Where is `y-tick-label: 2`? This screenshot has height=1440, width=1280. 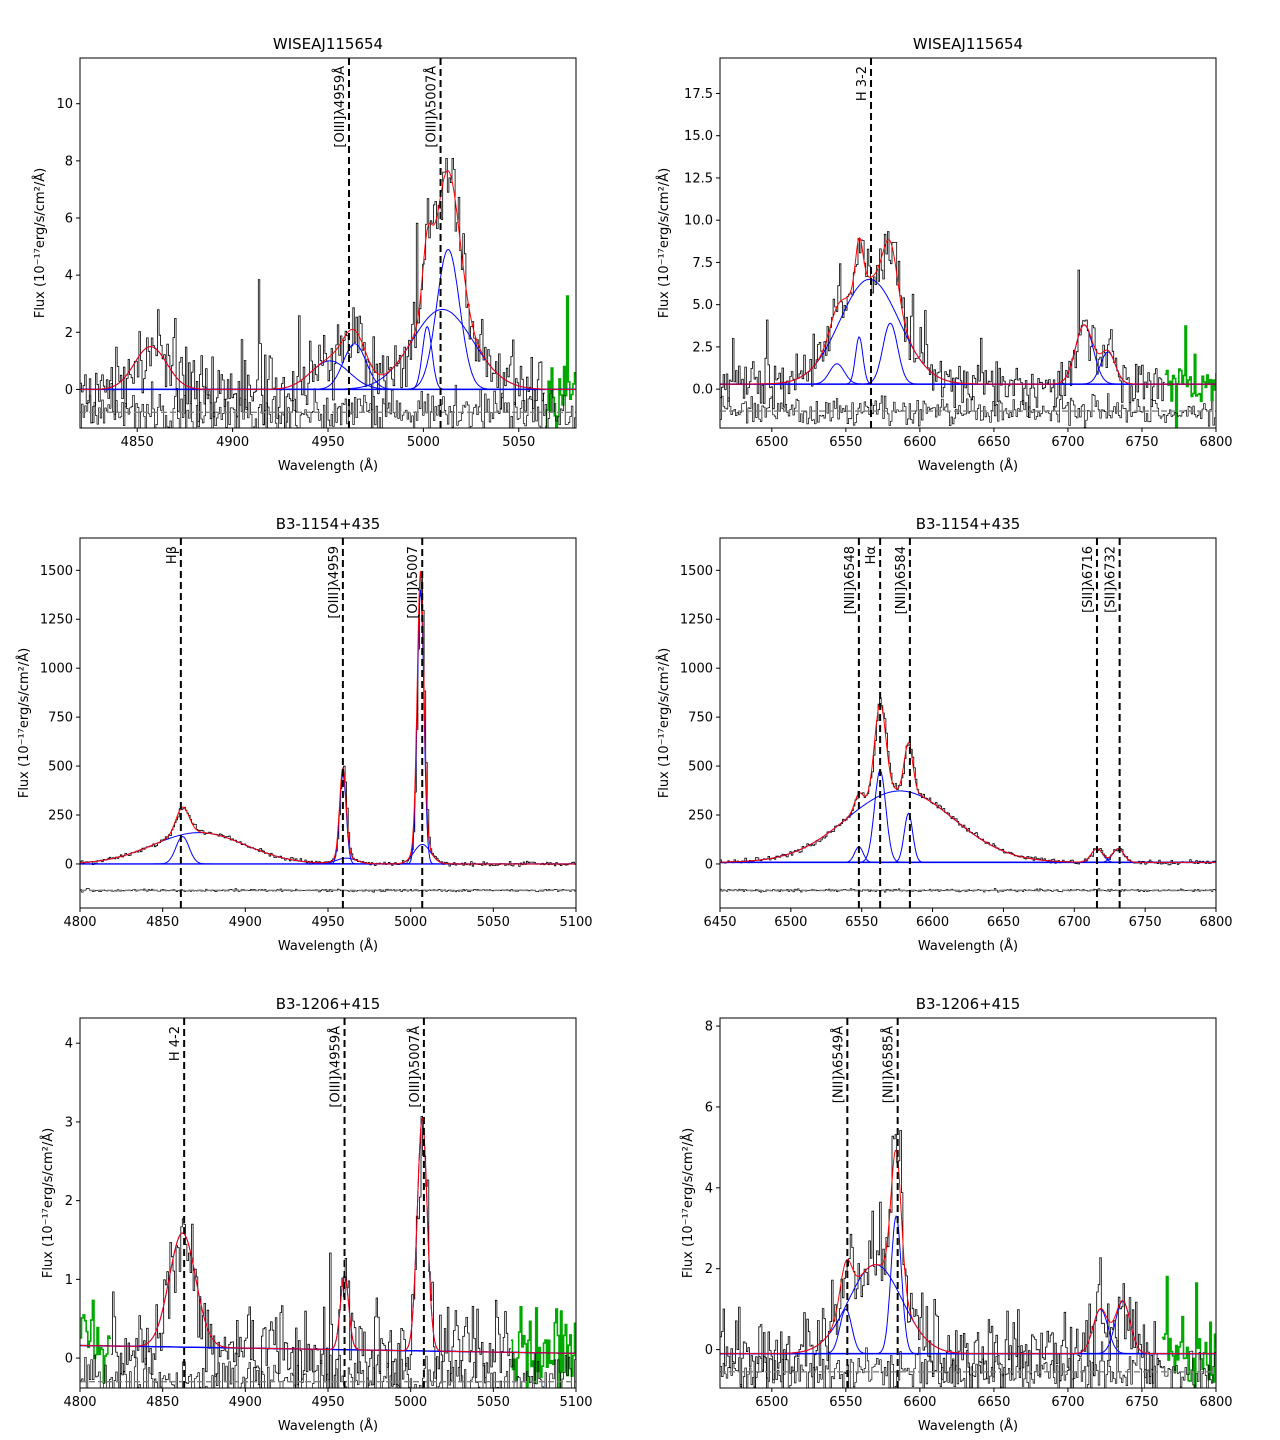 y-tick-label: 2 is located at coordinates (69, 1201).